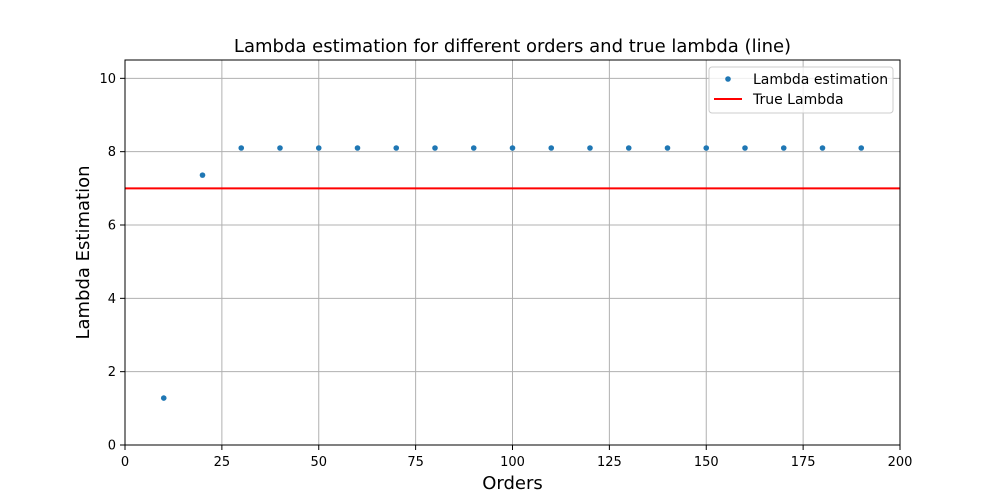 The height and width of the screenshot is (500, 1000). Describe the element at coordinates (415, 462) in the screenshot. I see `x-tick-label: 75` at that location.